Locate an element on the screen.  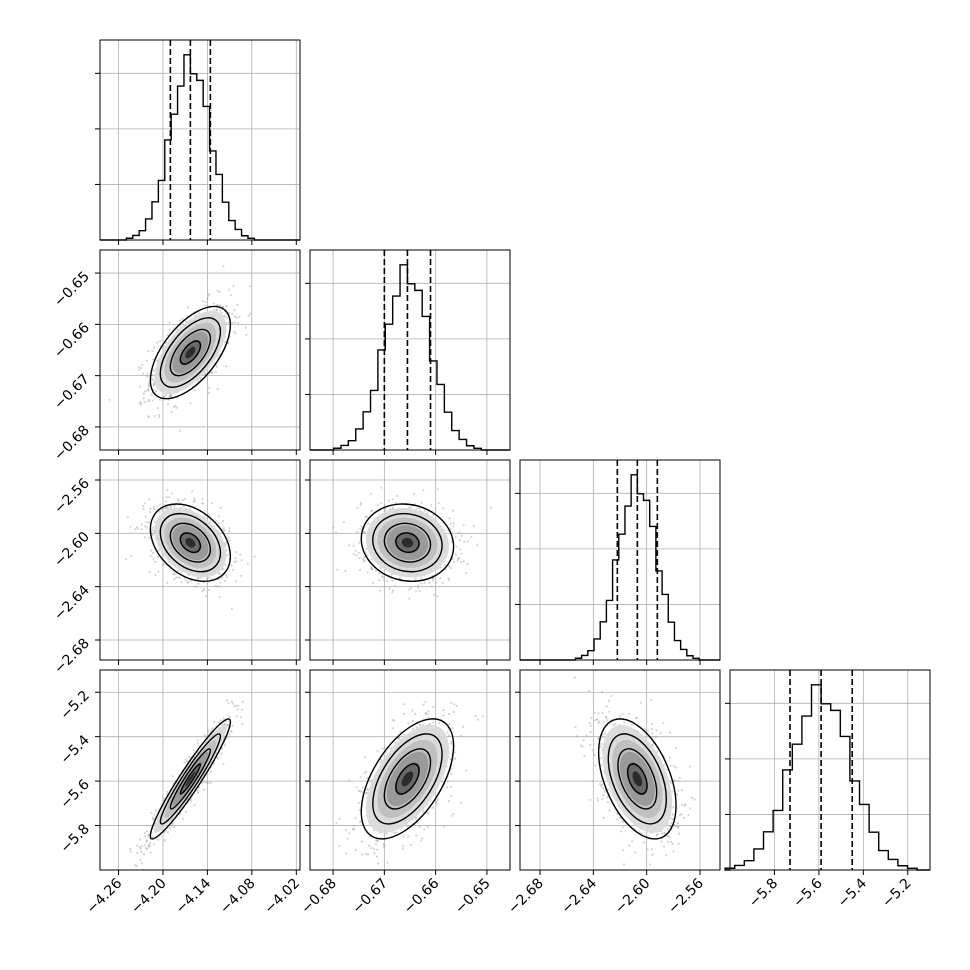
x-tick-label: −5.8 is located at coordinates (763, 893).